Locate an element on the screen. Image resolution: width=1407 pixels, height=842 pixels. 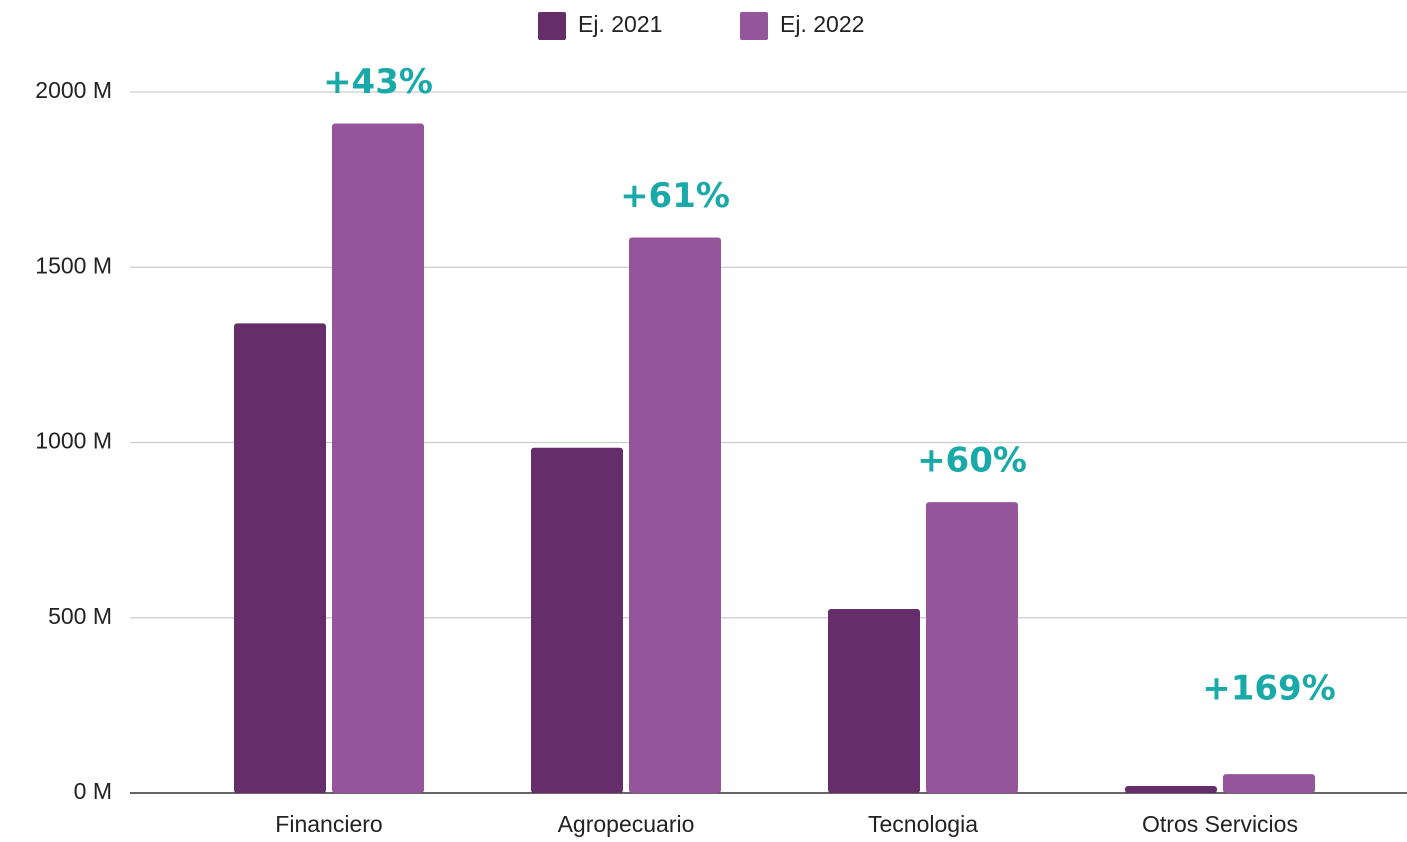
x-tick-label: Agropecuario is located at coordinates (626, 824).